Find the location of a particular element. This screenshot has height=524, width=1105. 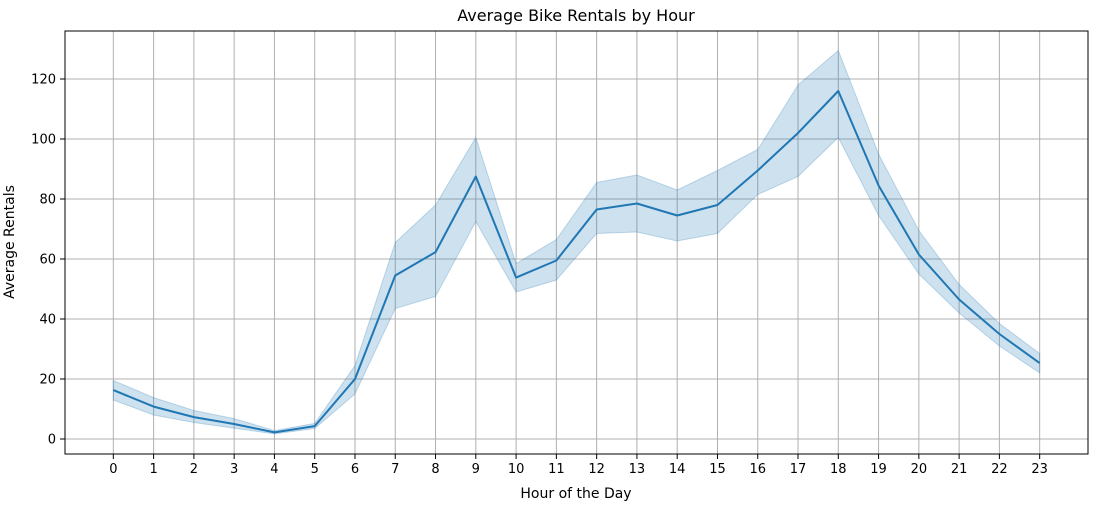

y-tick-label: 20 is located at coordinates (47, 380).